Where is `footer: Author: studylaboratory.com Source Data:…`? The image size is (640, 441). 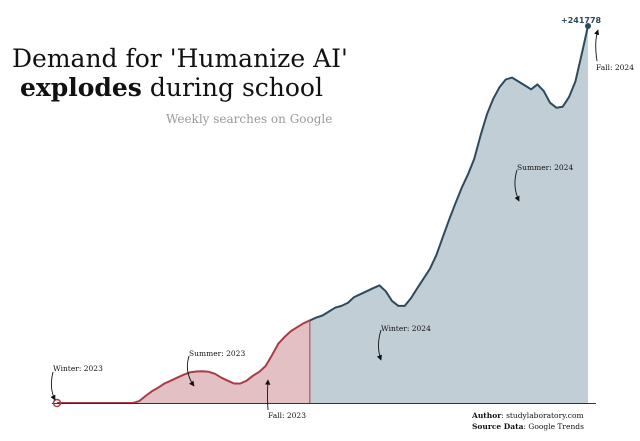 footer: Author: studylaboratory.com Source Data:… is located at coordinates (528, 421).